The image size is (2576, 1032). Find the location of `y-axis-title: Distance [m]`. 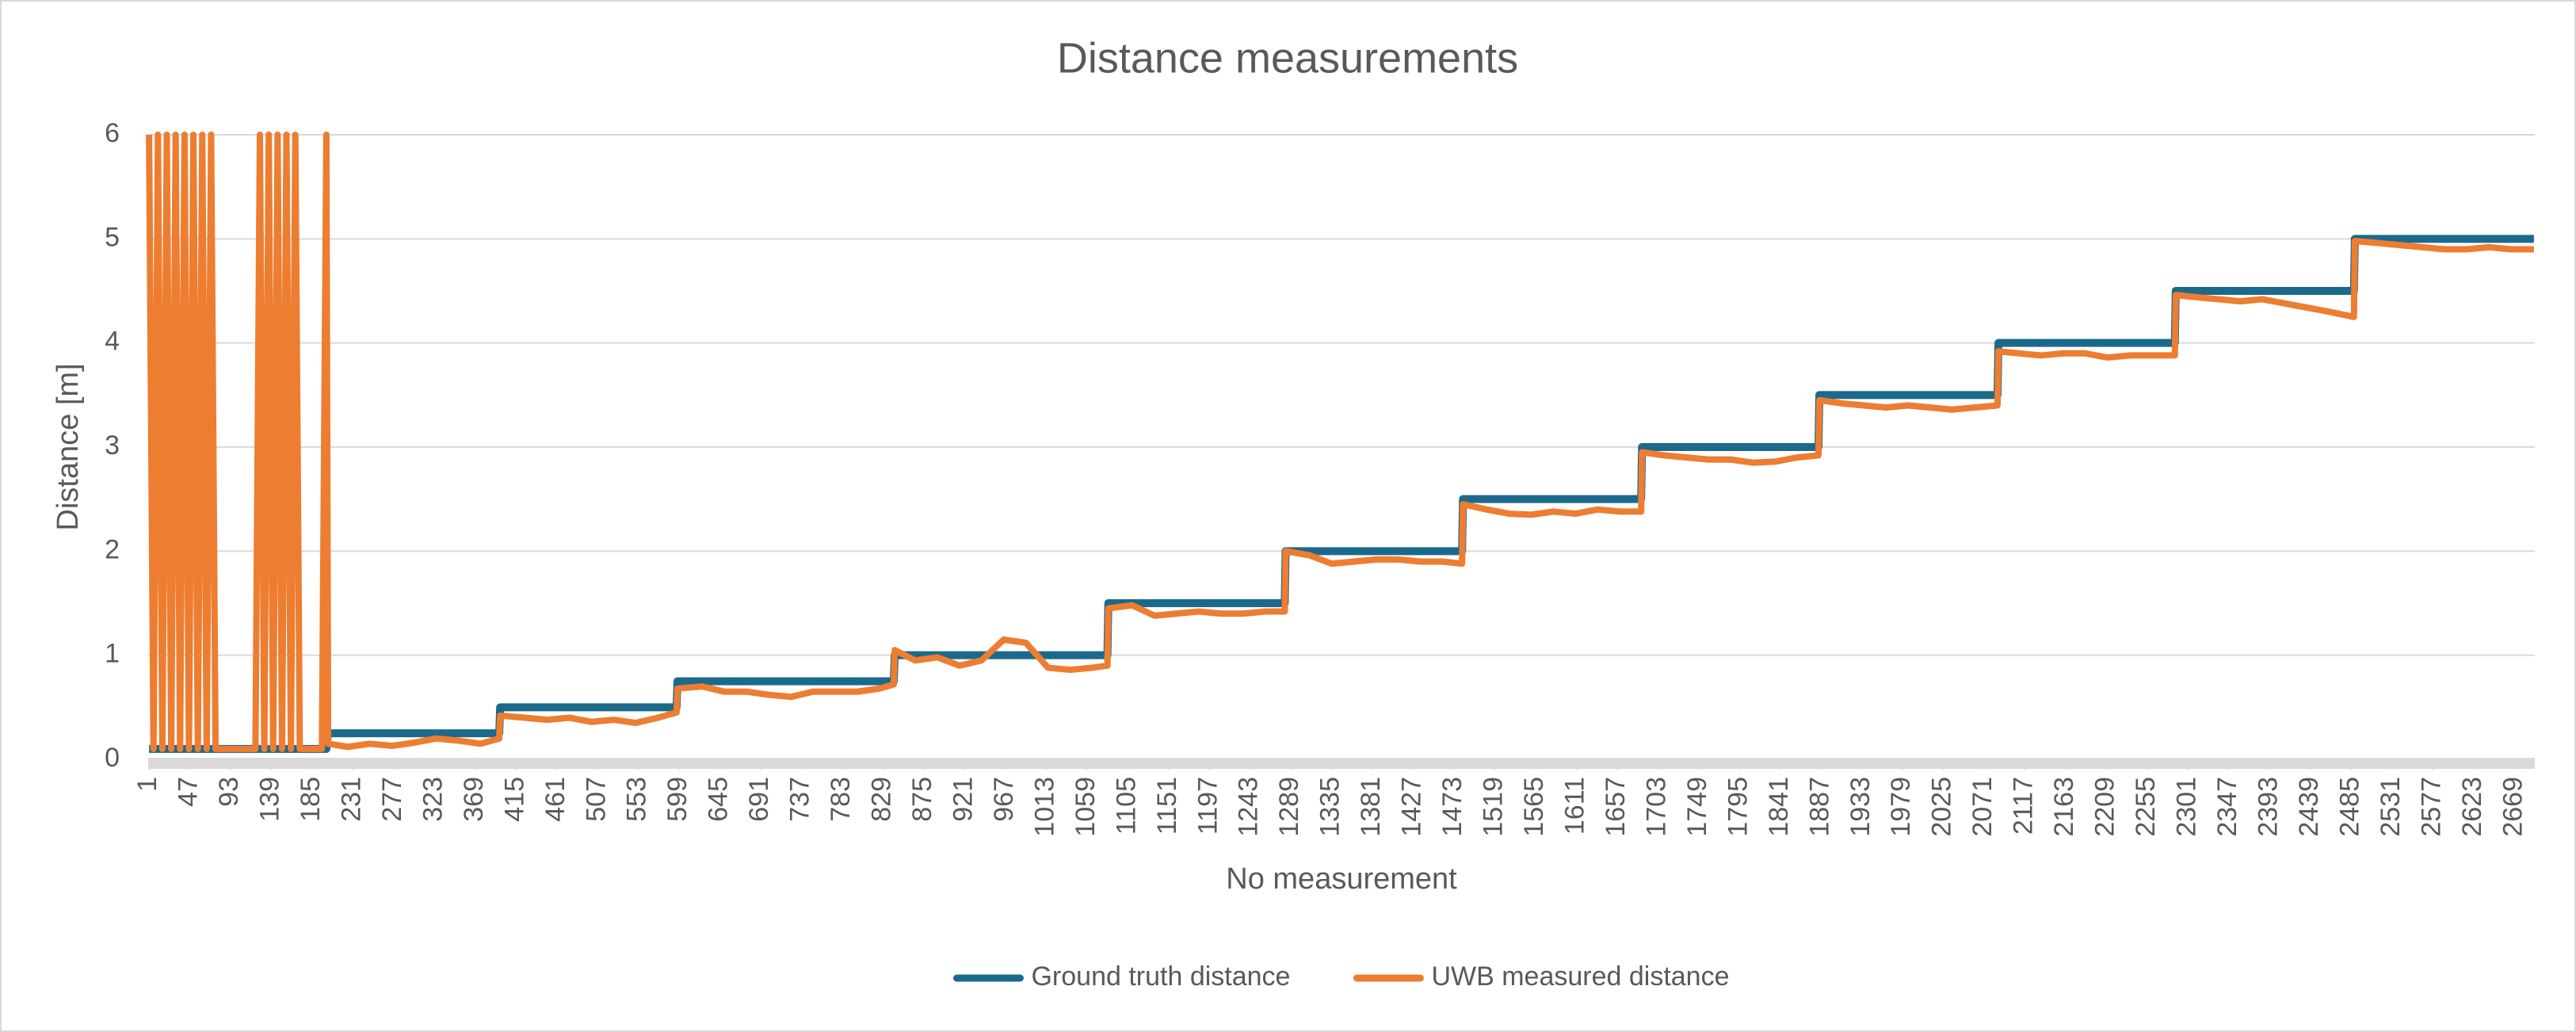

y-axis-title: Distance [m] is located at coordinates (68, 446).